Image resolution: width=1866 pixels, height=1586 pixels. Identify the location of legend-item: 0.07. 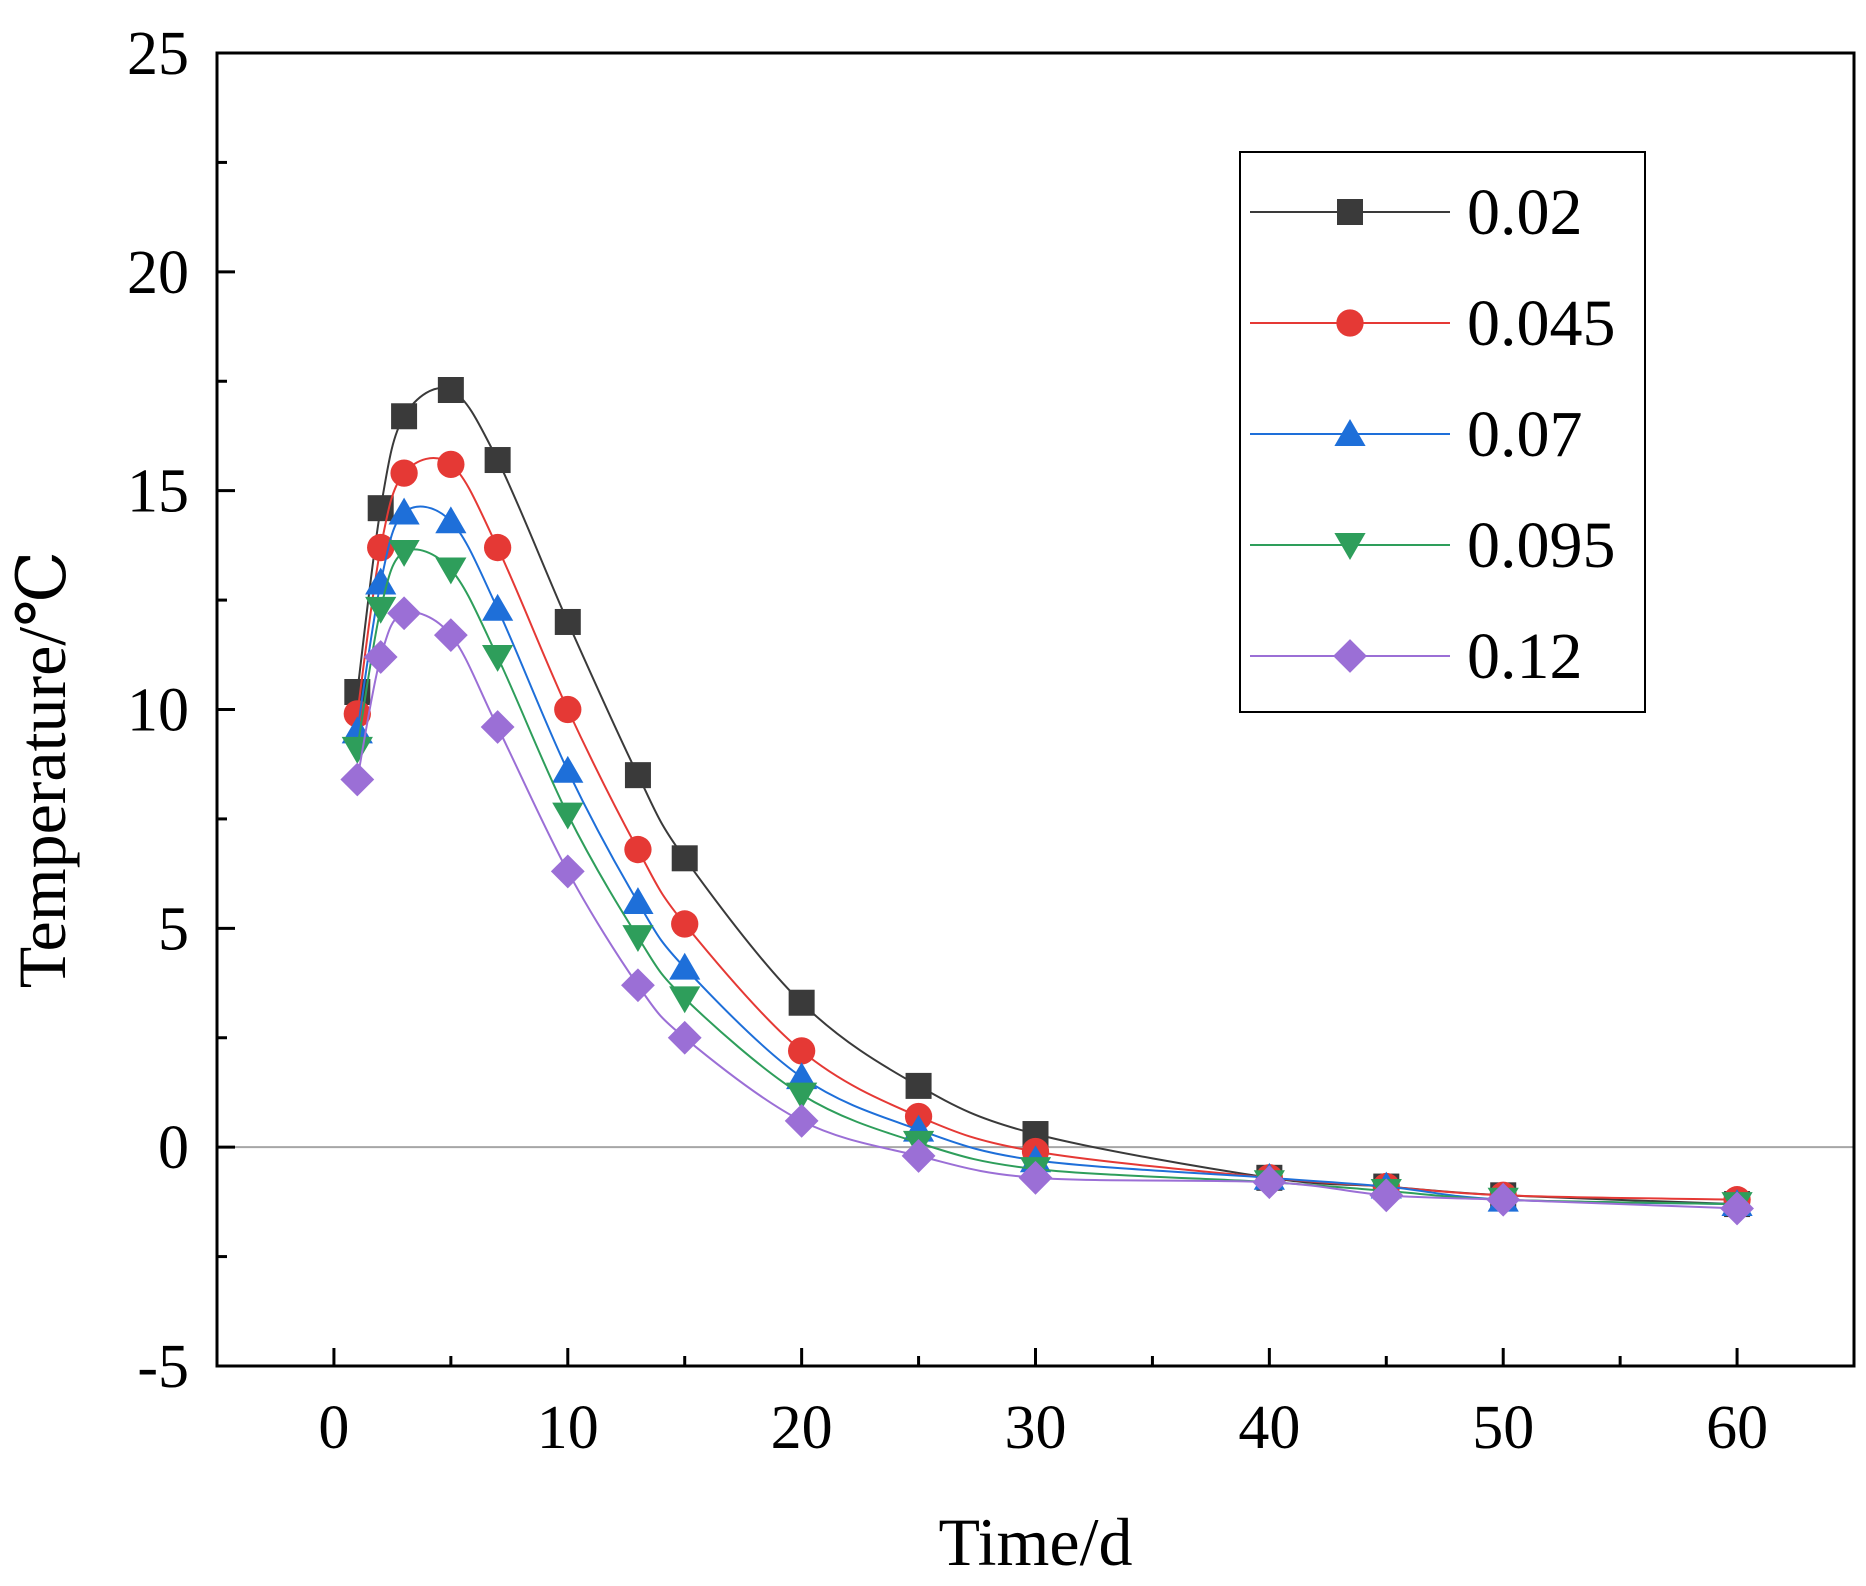
(1416, 434).